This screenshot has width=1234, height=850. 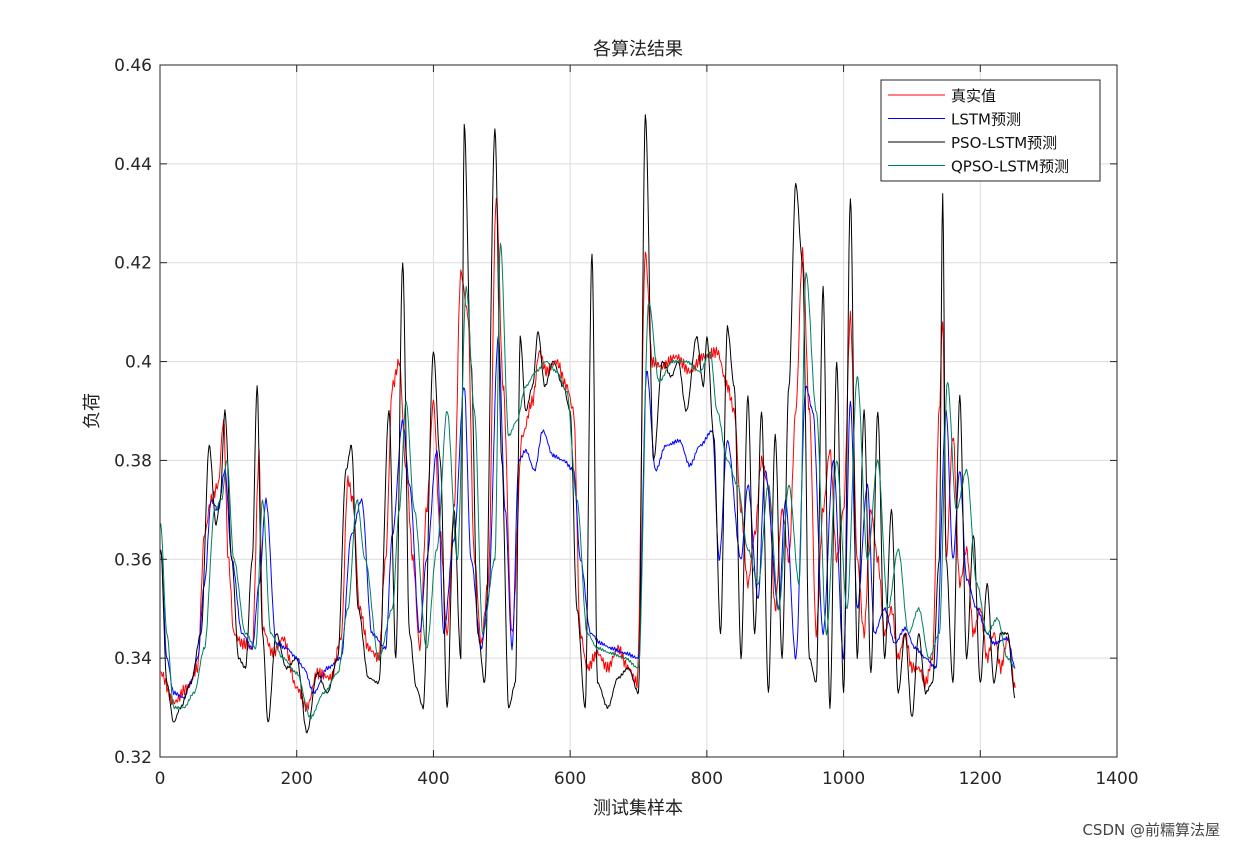 I want to click on y-tick-label: 0.44, so click(x=133, y=165).